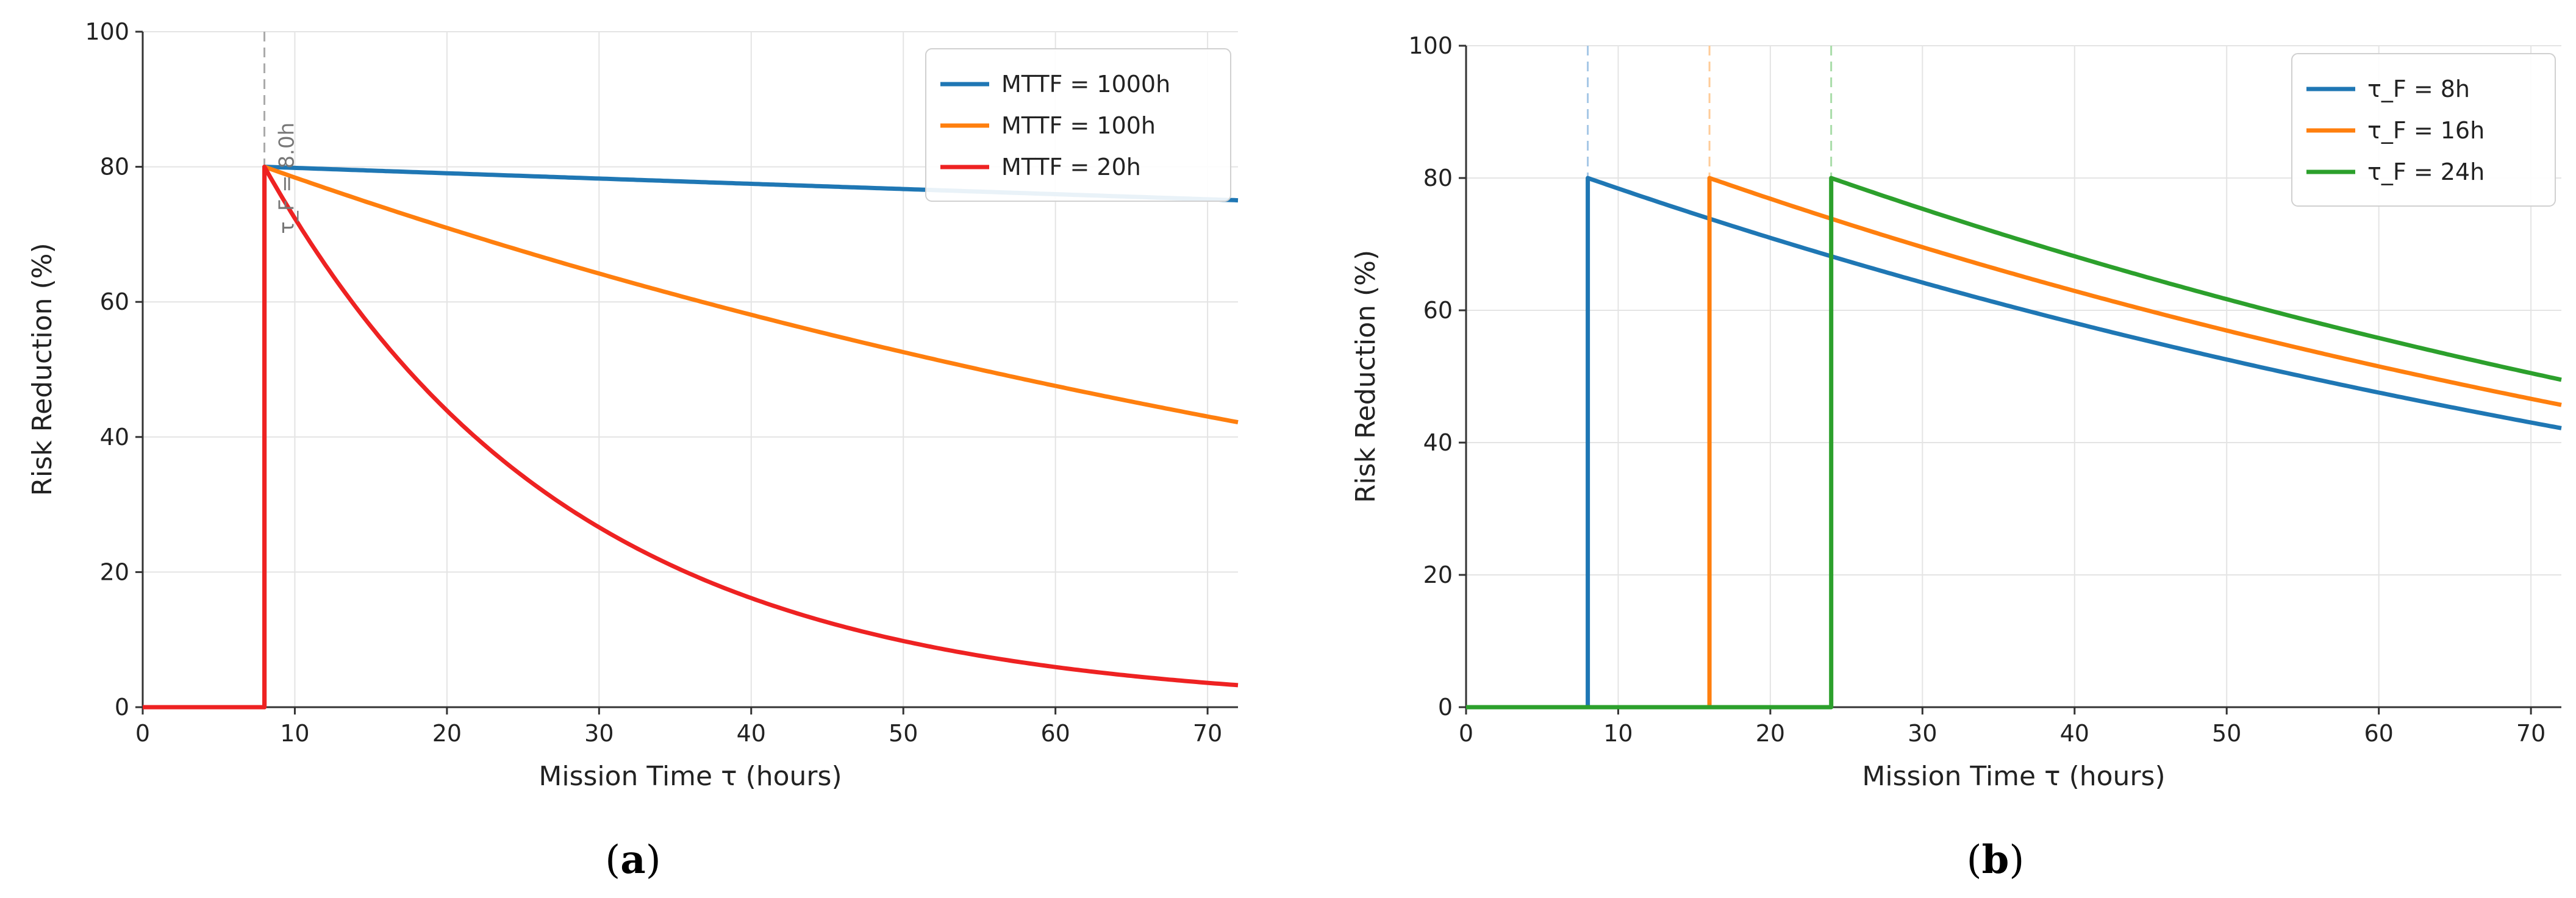  What do you see at coordinates (2426, 172) in the screenshot?
I see `legend-label: τ_F = 24h` at bounding box center [2426, 172].